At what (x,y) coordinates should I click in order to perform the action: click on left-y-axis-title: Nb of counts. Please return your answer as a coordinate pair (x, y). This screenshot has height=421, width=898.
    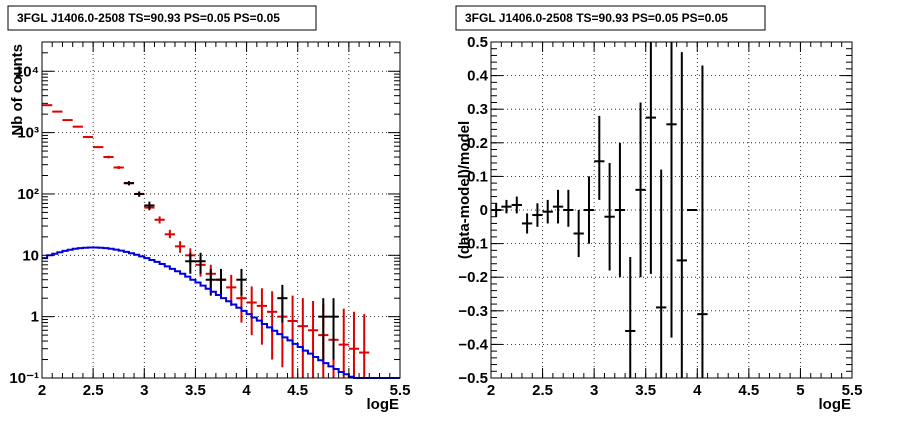
    Looking at the image, I should click on (17, 90).